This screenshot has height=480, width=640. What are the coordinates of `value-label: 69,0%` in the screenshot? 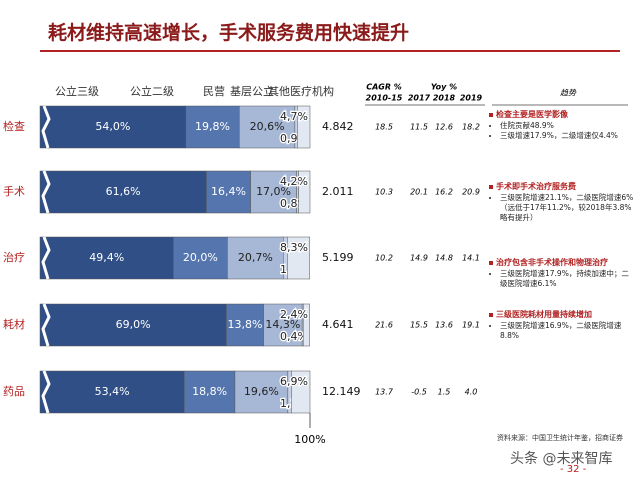 It's located at (133, 324).